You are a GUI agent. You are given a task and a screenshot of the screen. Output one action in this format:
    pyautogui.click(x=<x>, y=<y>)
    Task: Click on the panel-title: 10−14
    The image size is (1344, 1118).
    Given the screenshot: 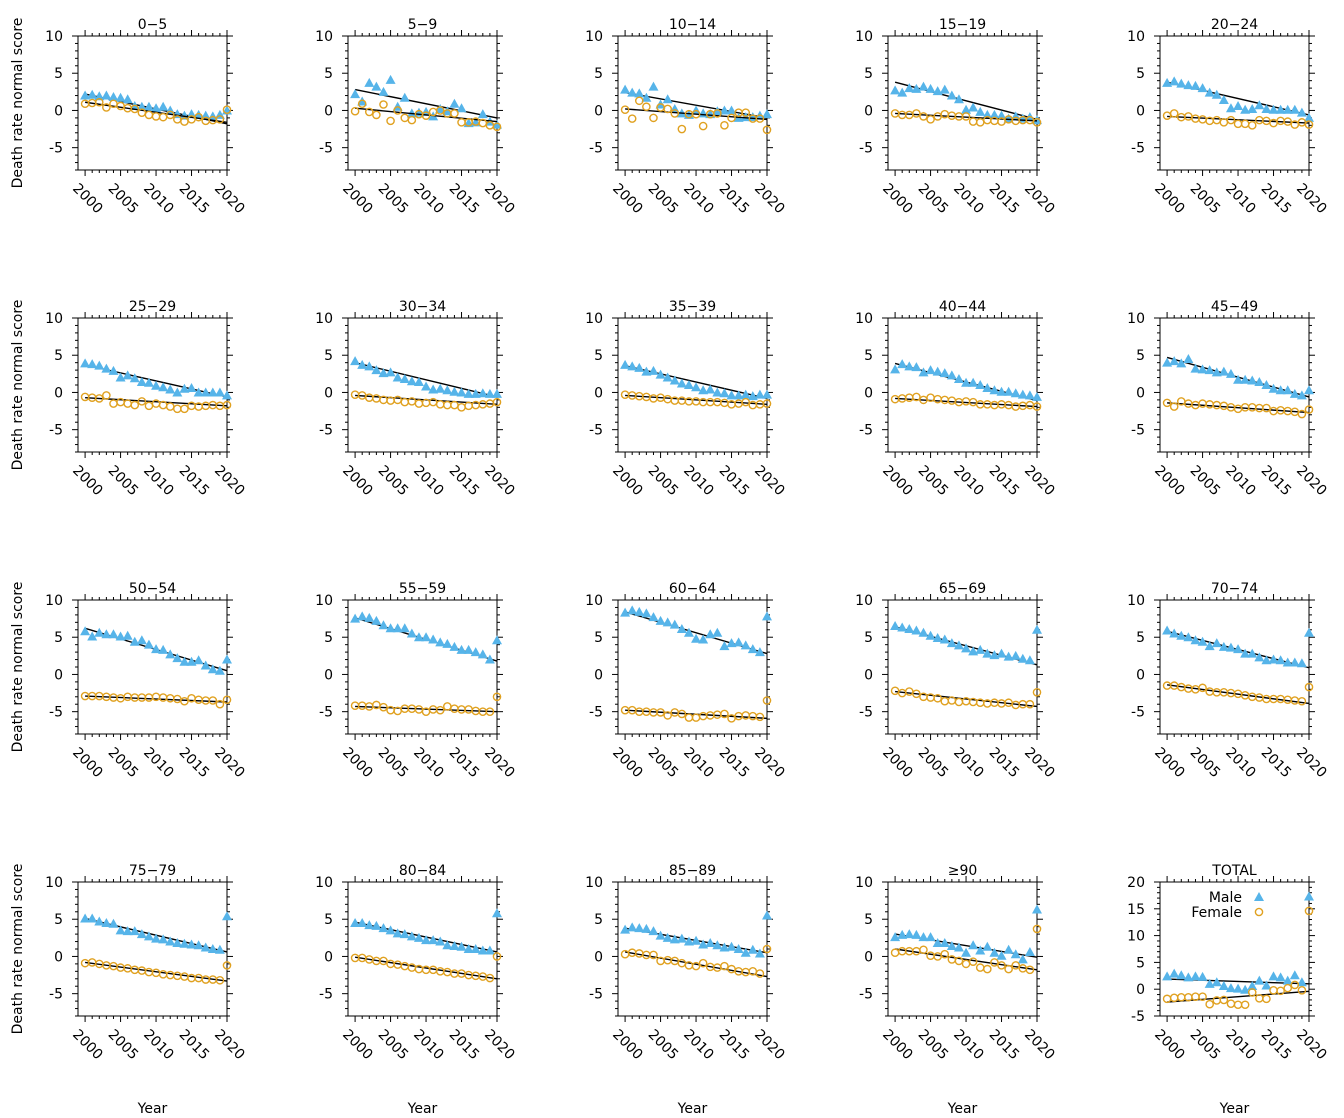 What is the action you would take?
    pyautogui.click(x=692, y=25)
    